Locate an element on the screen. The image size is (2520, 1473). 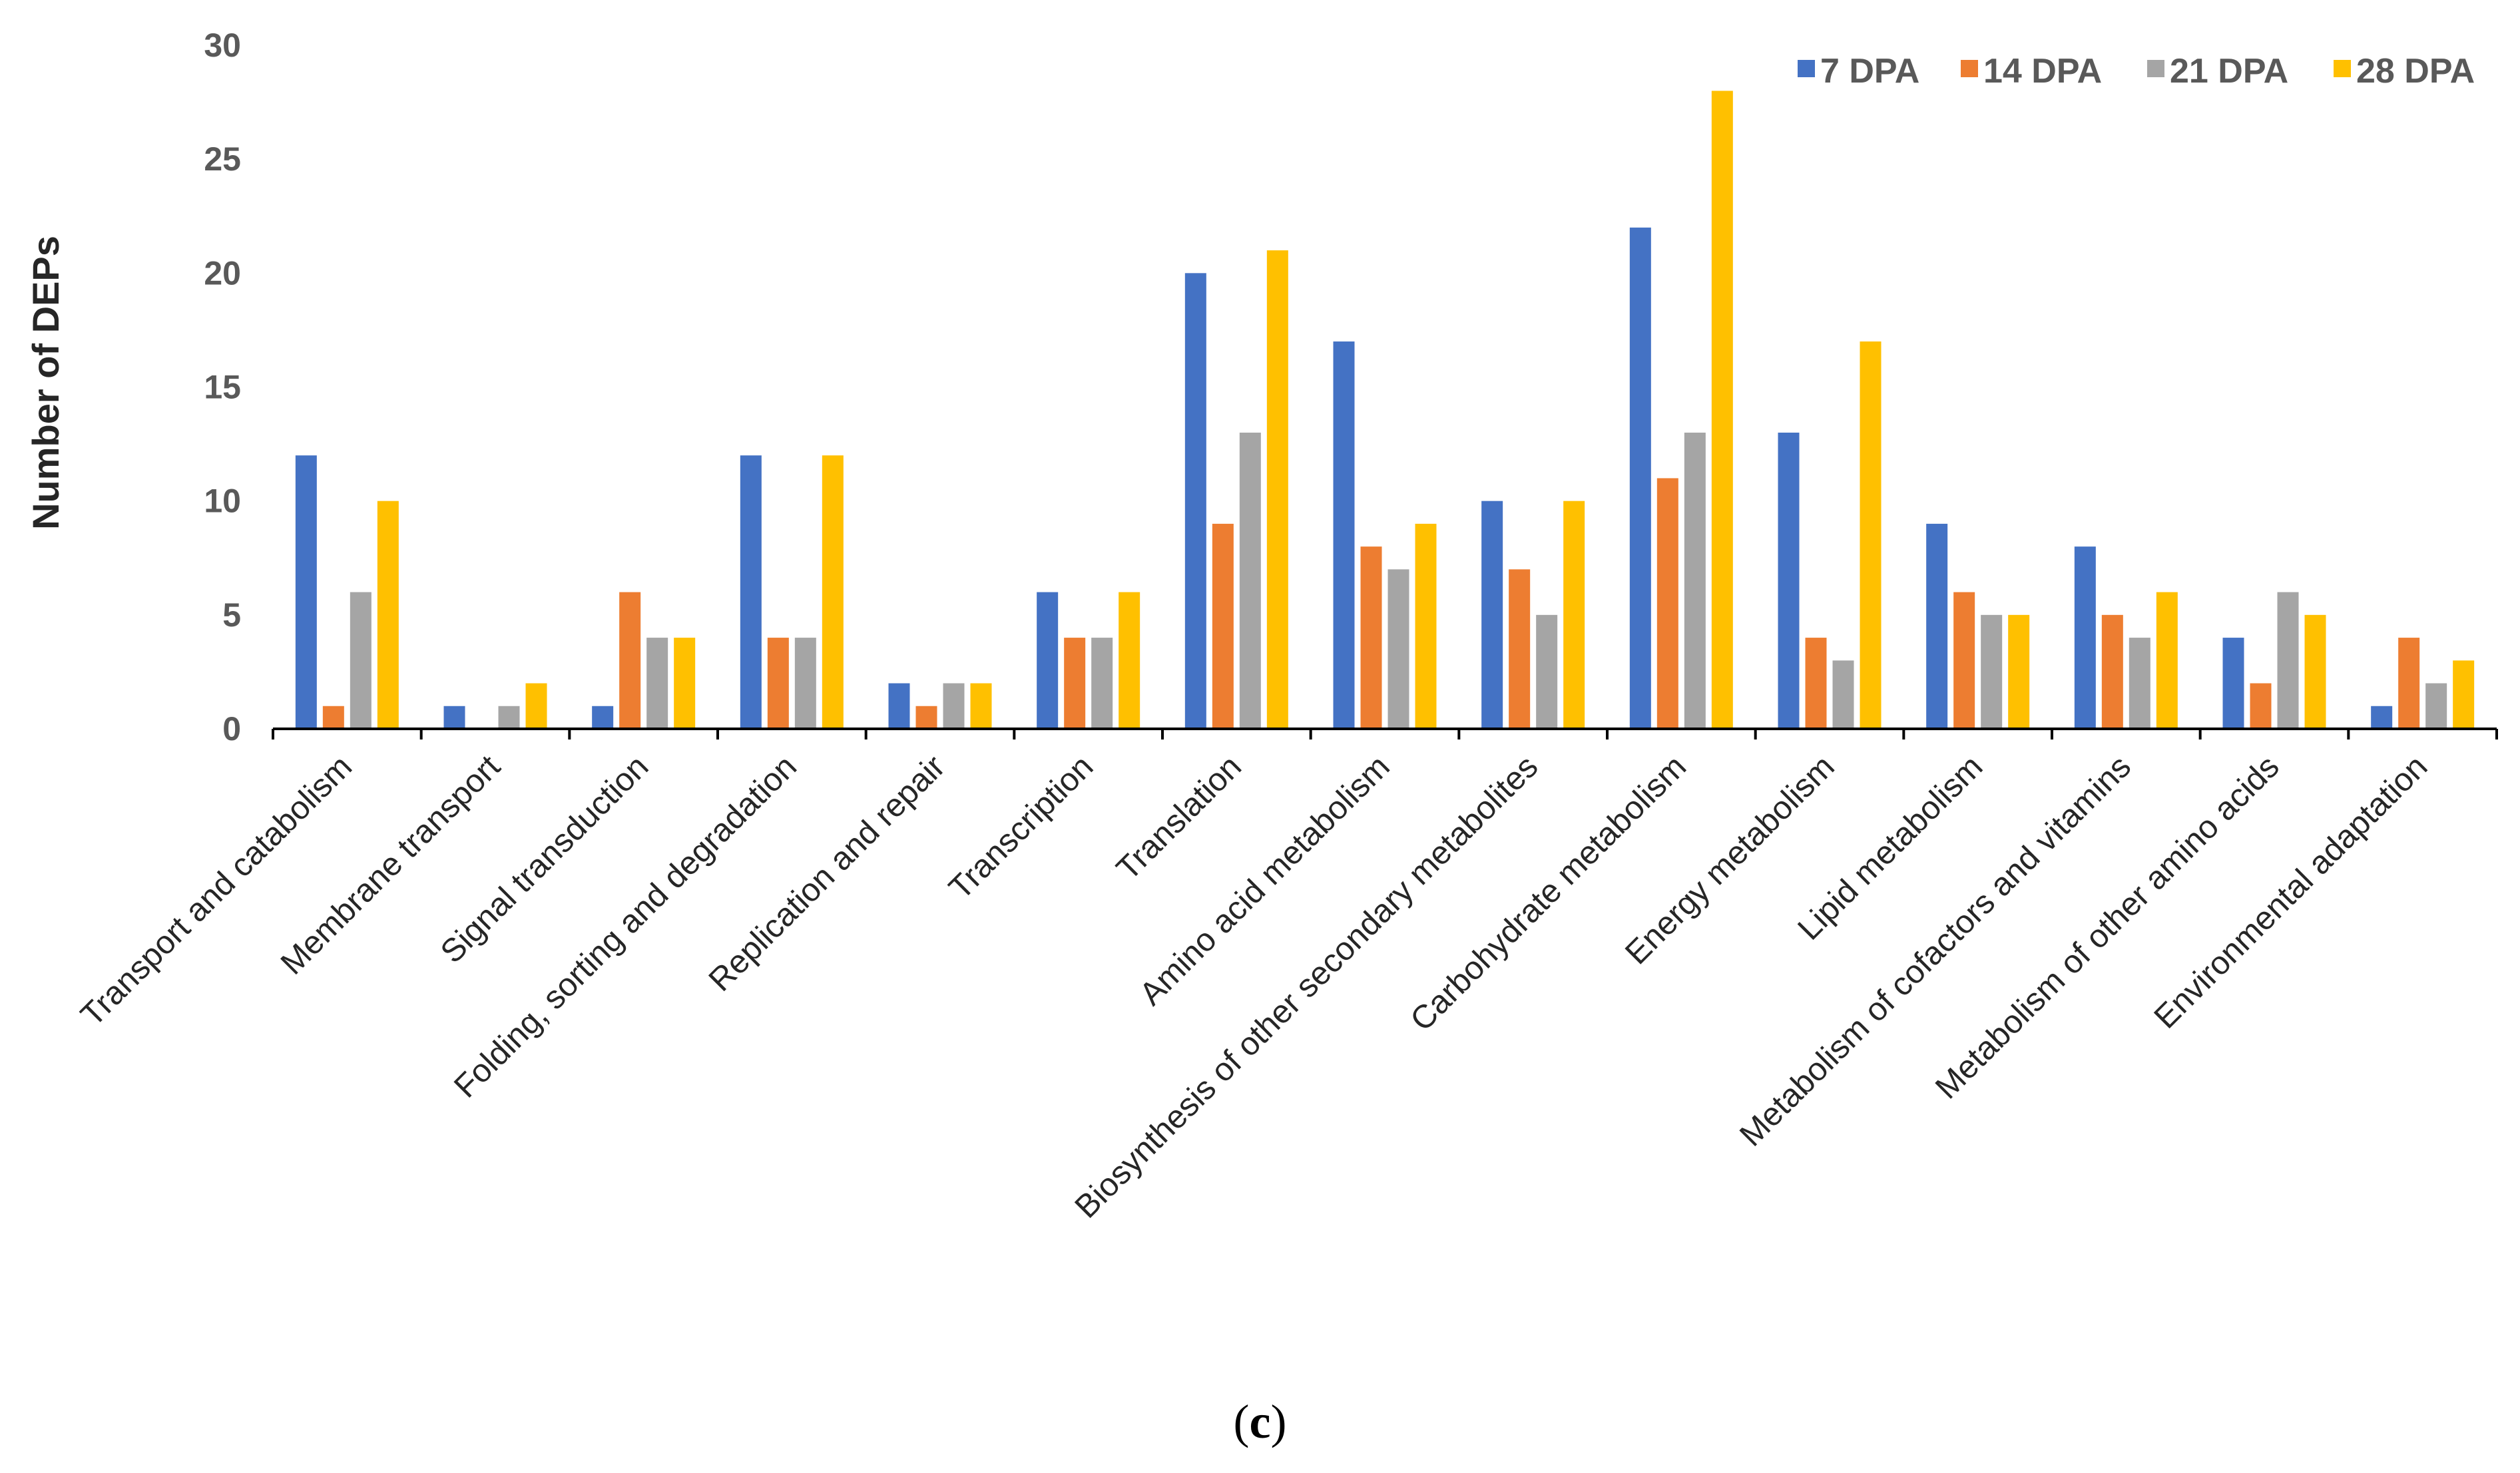
y-tick-label: 25 is located at coordinates (222, 159).